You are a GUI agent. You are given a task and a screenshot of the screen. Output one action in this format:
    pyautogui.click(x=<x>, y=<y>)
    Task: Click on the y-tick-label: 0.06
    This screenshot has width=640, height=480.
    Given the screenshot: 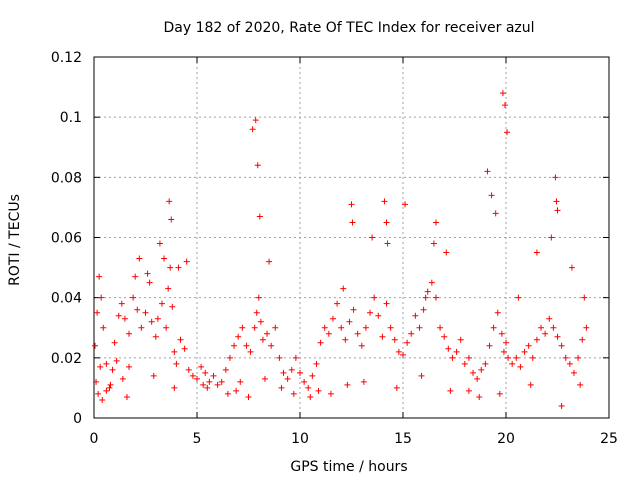 What is the action you would take?
    pyautogui.click(x=66, y=239)
    